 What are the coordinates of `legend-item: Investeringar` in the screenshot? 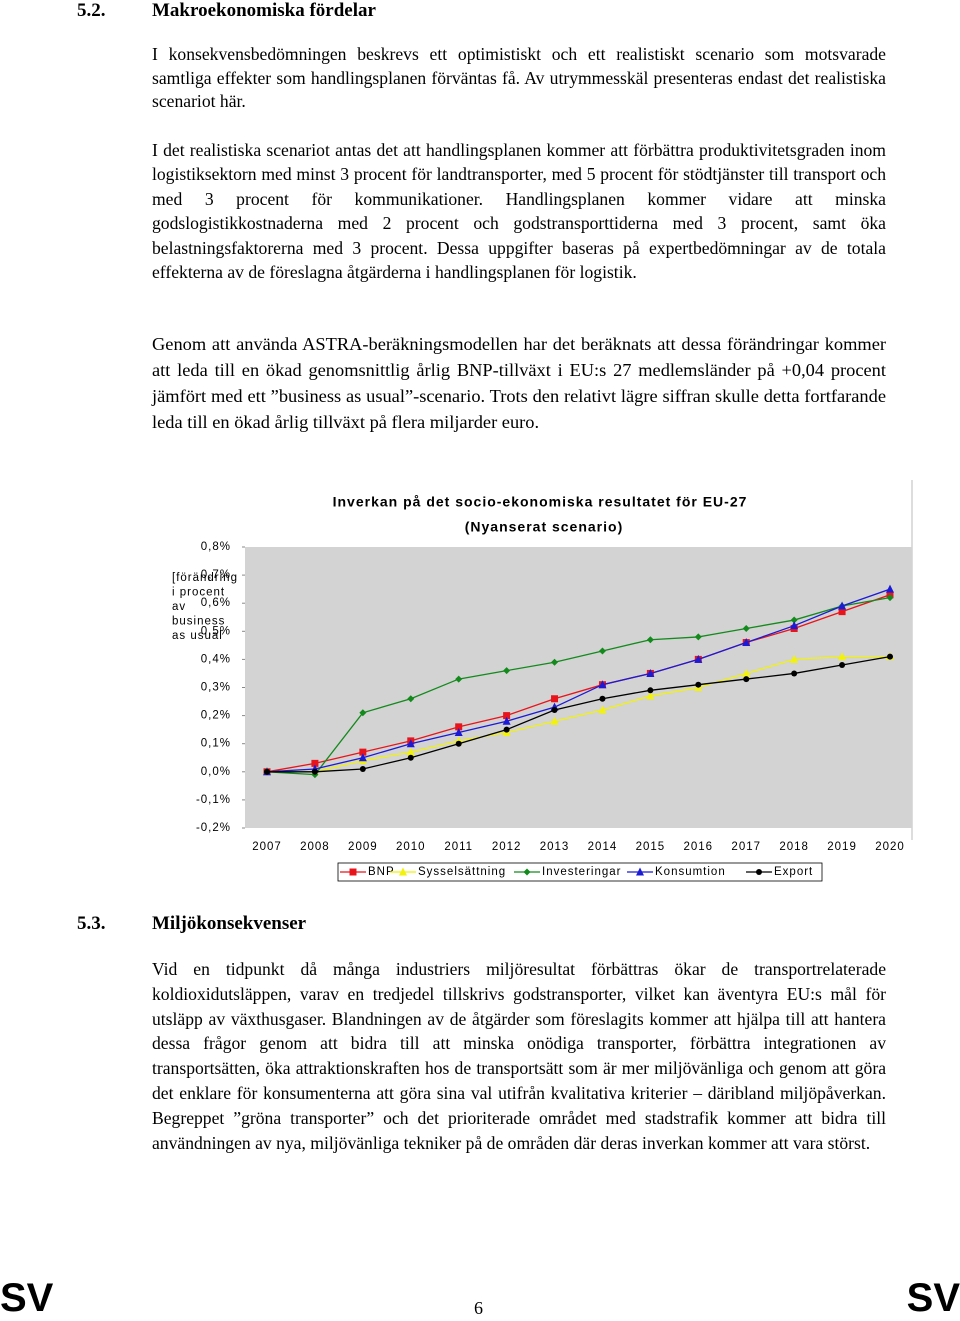 It's located at (567, 872).